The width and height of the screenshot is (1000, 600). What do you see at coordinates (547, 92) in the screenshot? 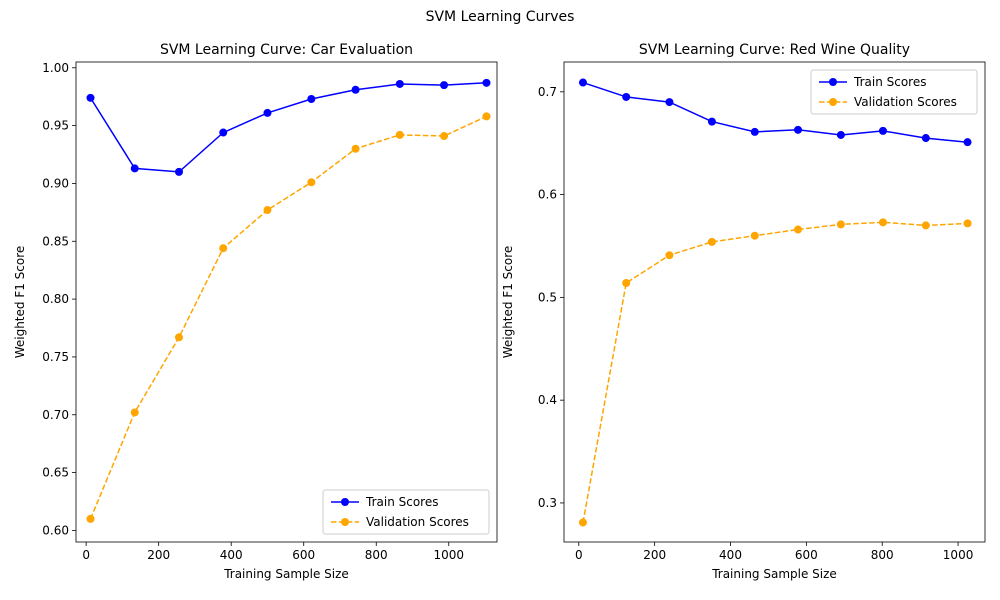
I see `y-tick-label: 0.7` at bounding box center [547, 92].